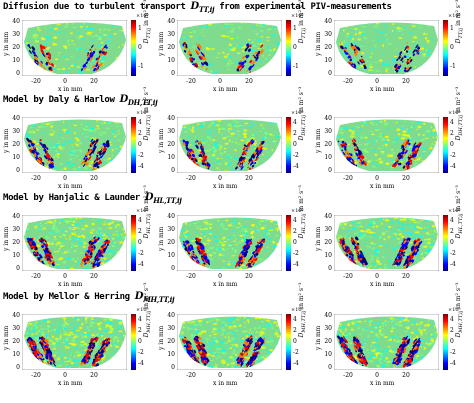 This screenshot has height=403, width=474. I want to click on x-tick-label: -20, so click(348, 178).